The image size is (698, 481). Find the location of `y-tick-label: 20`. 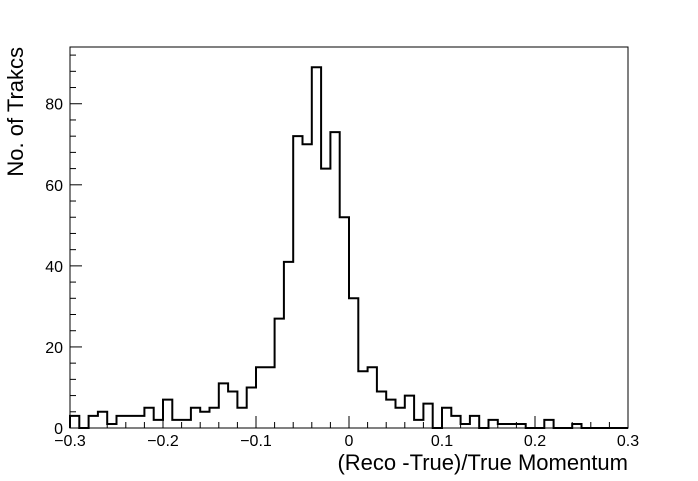

y-tick-label: 20 is located at coordinates (54, 348).